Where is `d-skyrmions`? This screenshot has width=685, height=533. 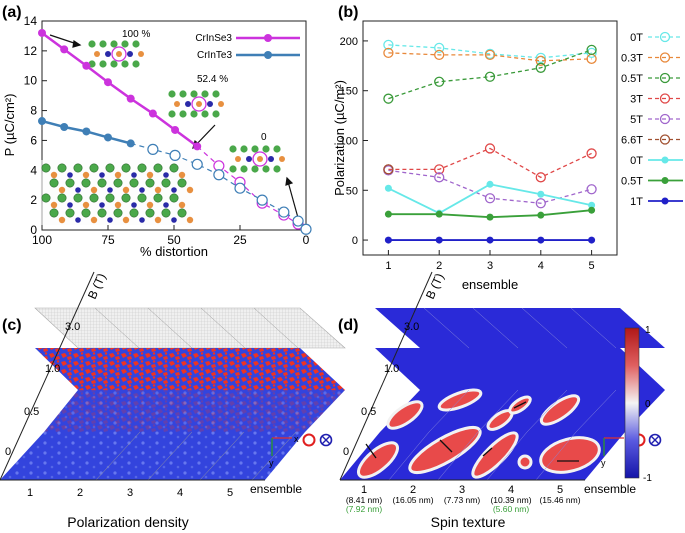
d-skyrmions is located at coordinates (479, 433).